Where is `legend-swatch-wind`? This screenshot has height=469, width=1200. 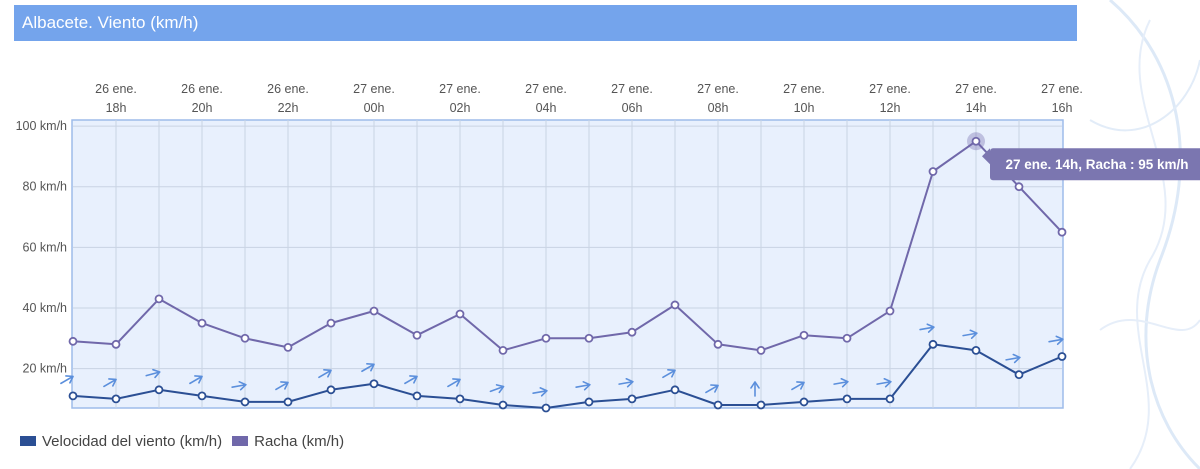
legend-swatch-wind is located at coordinates (28, 441).